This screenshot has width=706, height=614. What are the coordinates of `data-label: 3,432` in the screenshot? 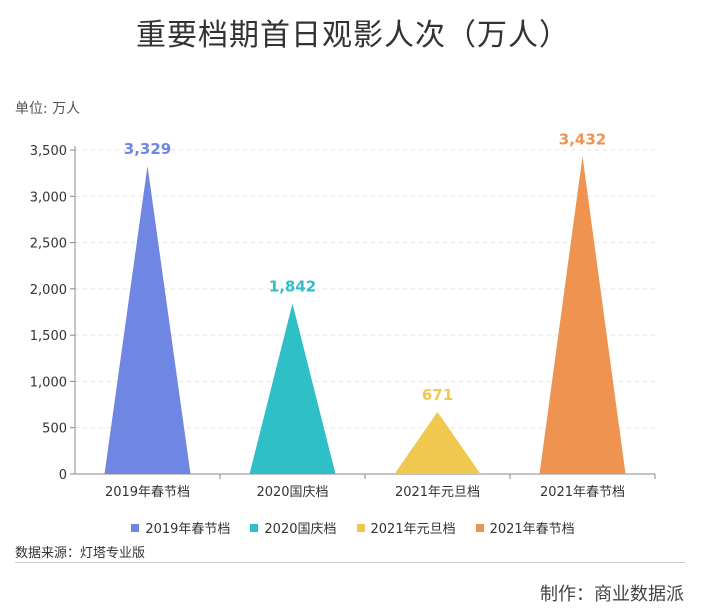 It's located at (582, 139).